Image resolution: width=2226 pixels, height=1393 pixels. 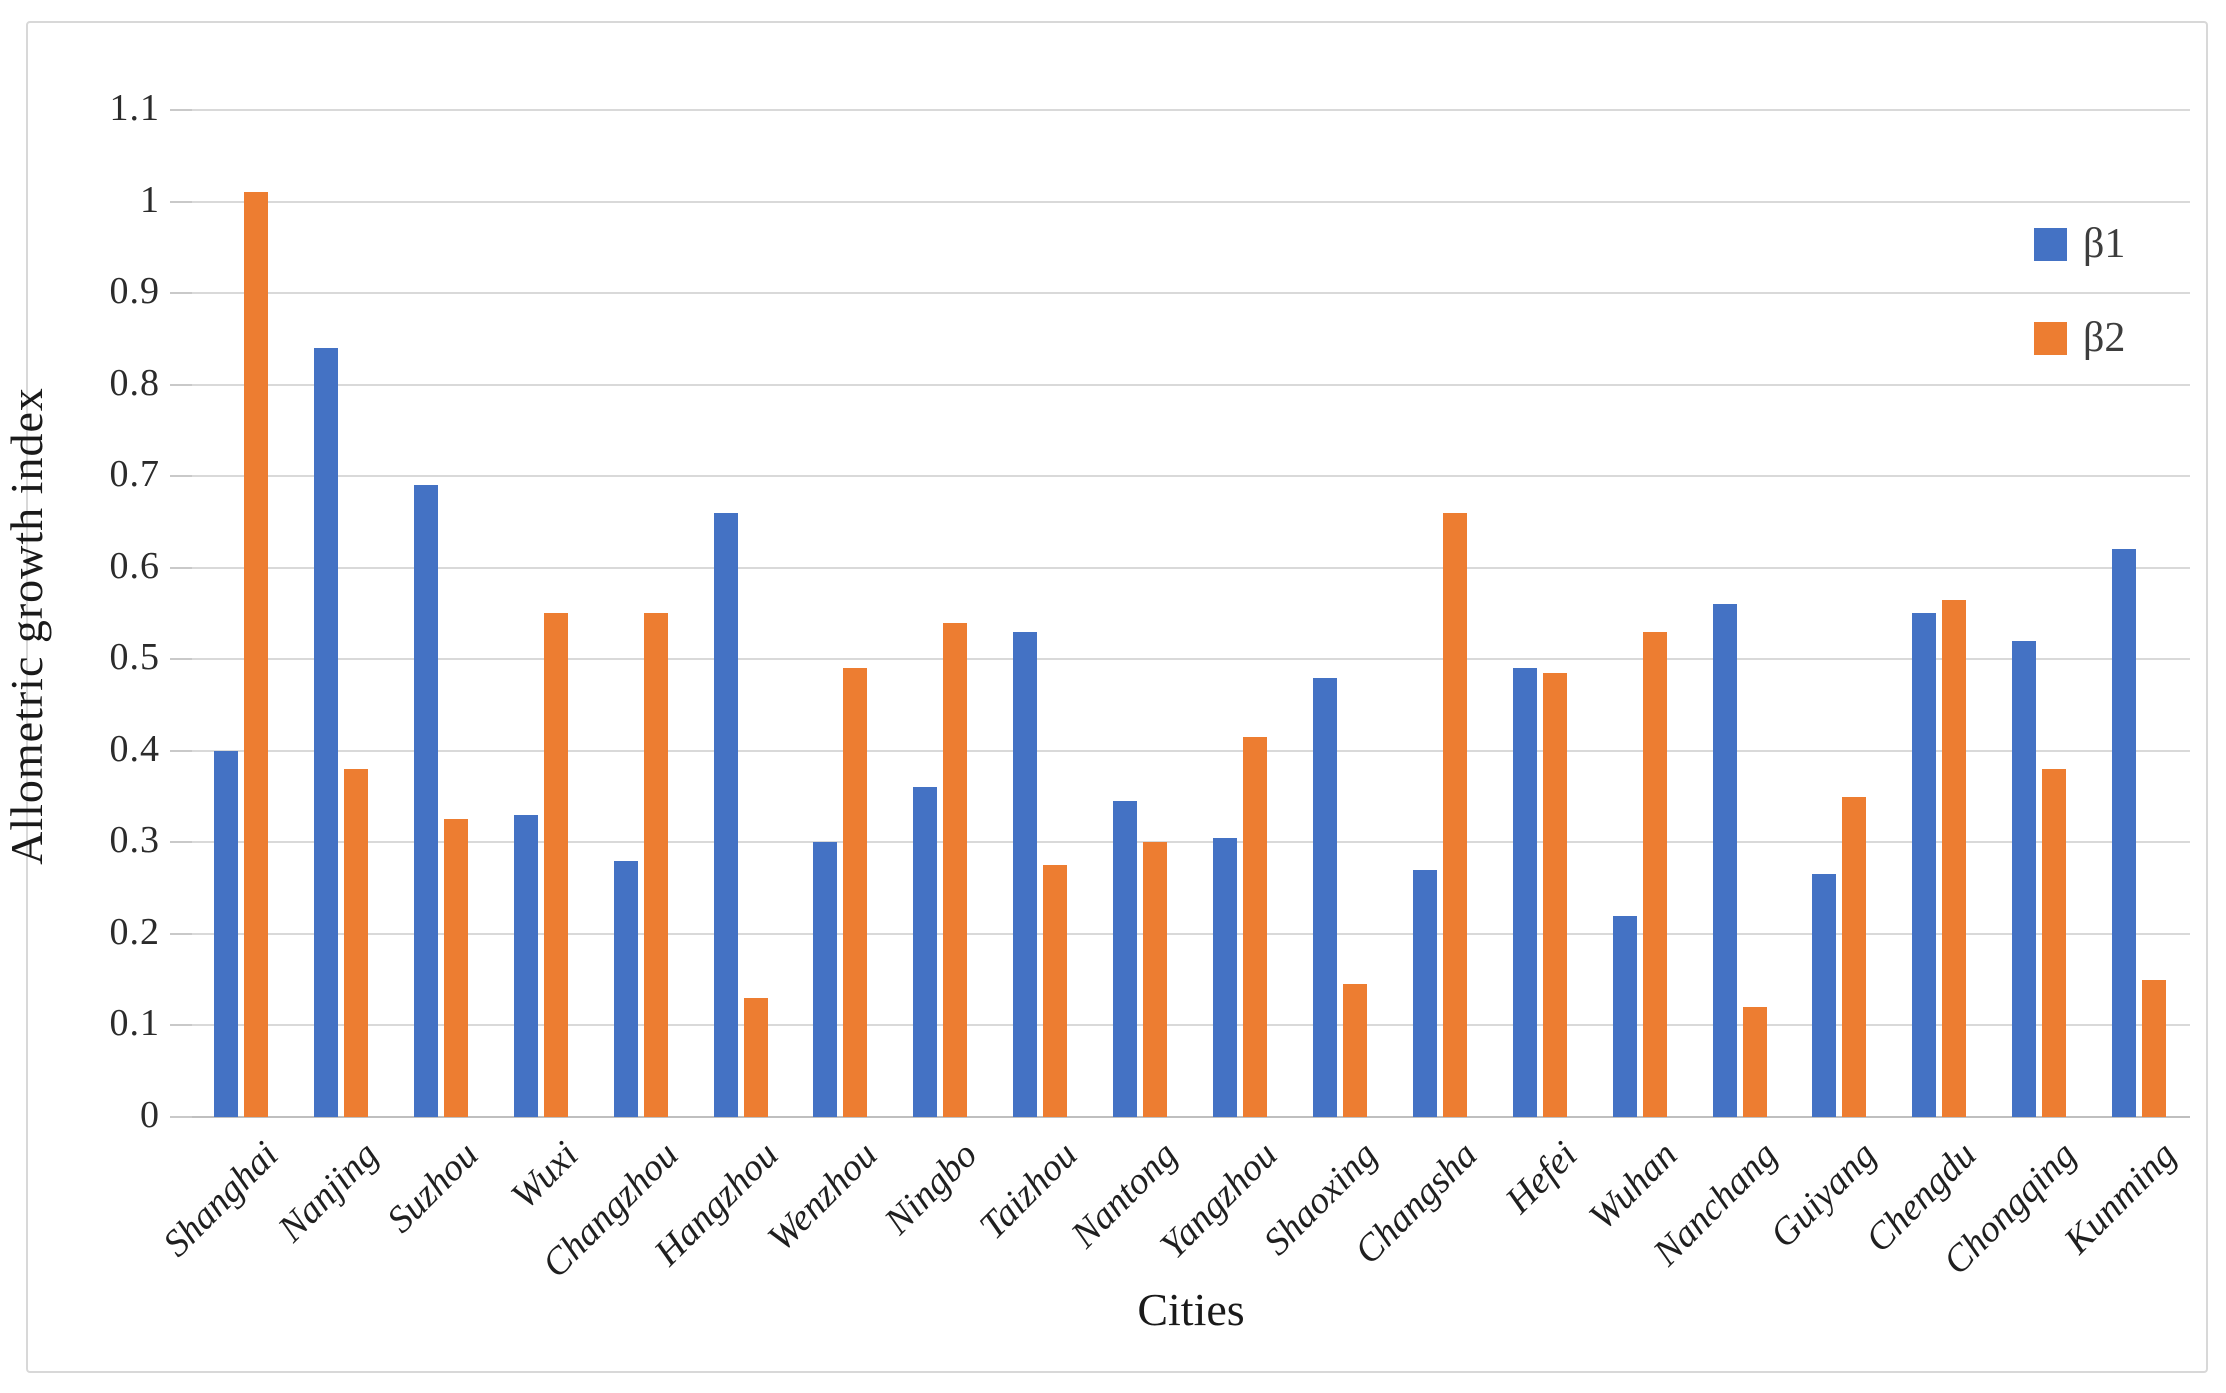 I want to click on bar-beta1-taizhou, so click(x=1025, y=874).